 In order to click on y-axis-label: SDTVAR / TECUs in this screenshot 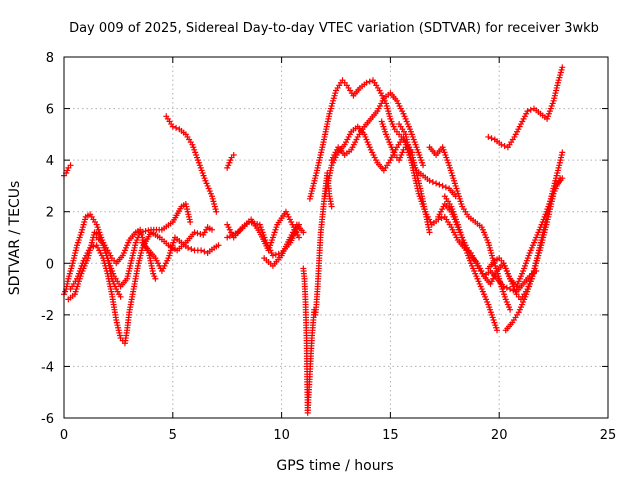, I will do `click(15, 238)`.